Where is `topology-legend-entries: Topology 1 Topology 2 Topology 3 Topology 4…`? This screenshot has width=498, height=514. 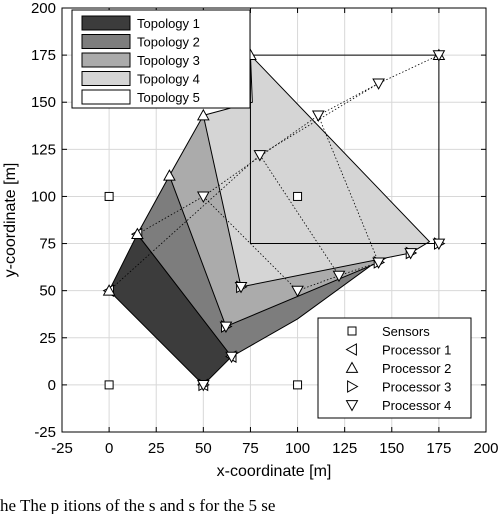 topology-legend-entries: Topology 1 Topology 2 Topology 3 Topology 4… is located at coordinates (140, 60).